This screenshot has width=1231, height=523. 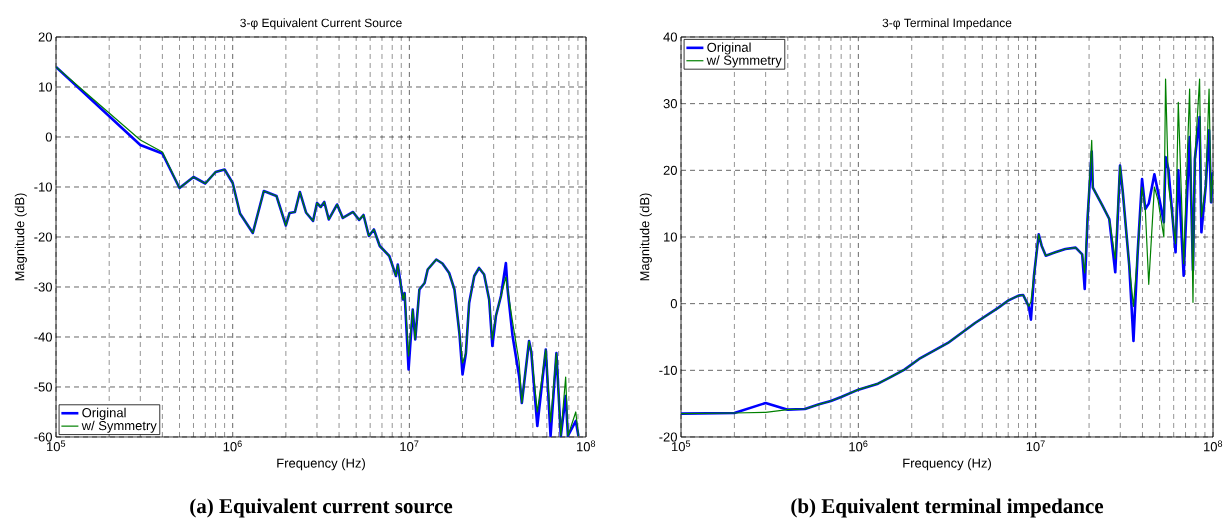 What do you see at coordinates (43, 437) in the screenshot?
I see `y-tick-label: -60` at bounding box center [43, 437].